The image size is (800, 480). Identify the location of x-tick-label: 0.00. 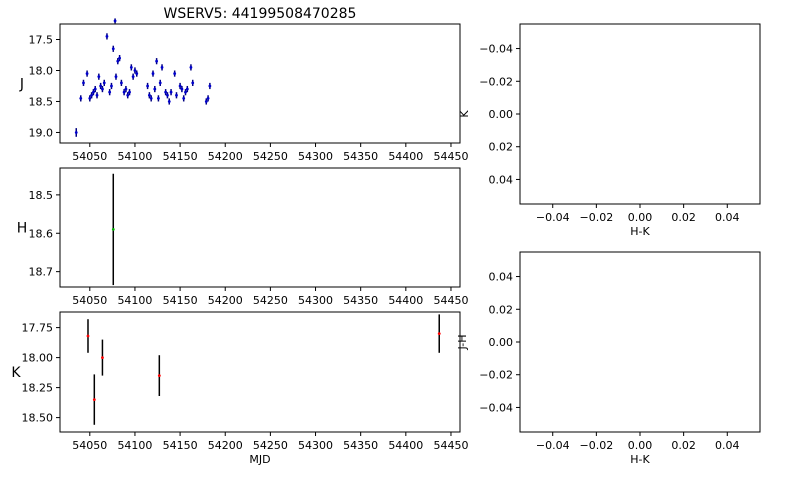
(640, 217).